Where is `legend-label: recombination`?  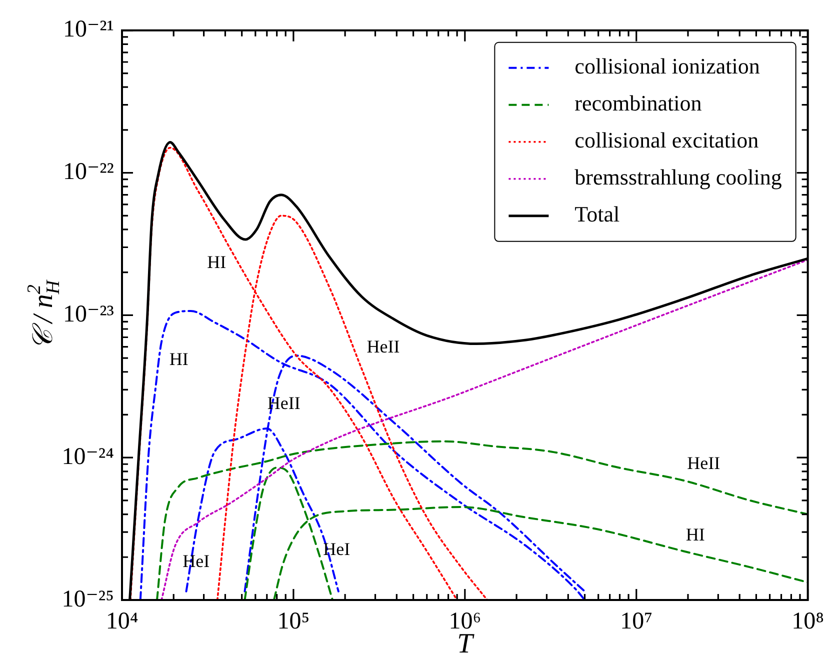 legend-label: recombination is located at coordinates (638, 103).